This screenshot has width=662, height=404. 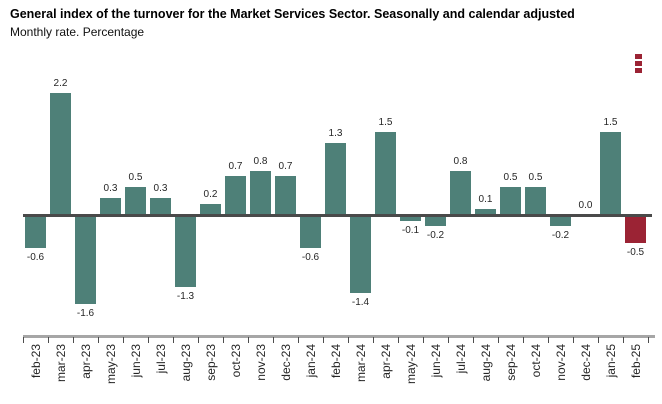 I want to click on x-axis-label-sep-24: sep-24, so click(x=510, y=362).